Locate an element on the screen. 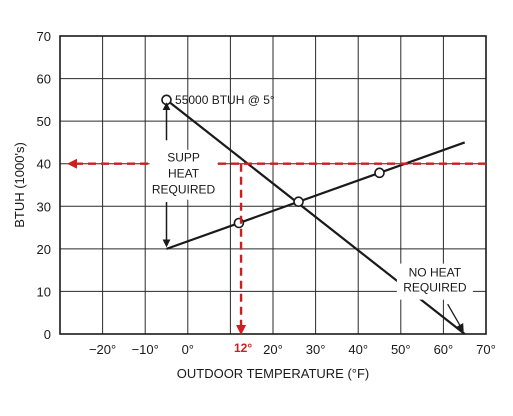 This screenshot has height=416, width=513. annotation-no-heat-line-0: NO HEAT is located at coordinates (435, 273).